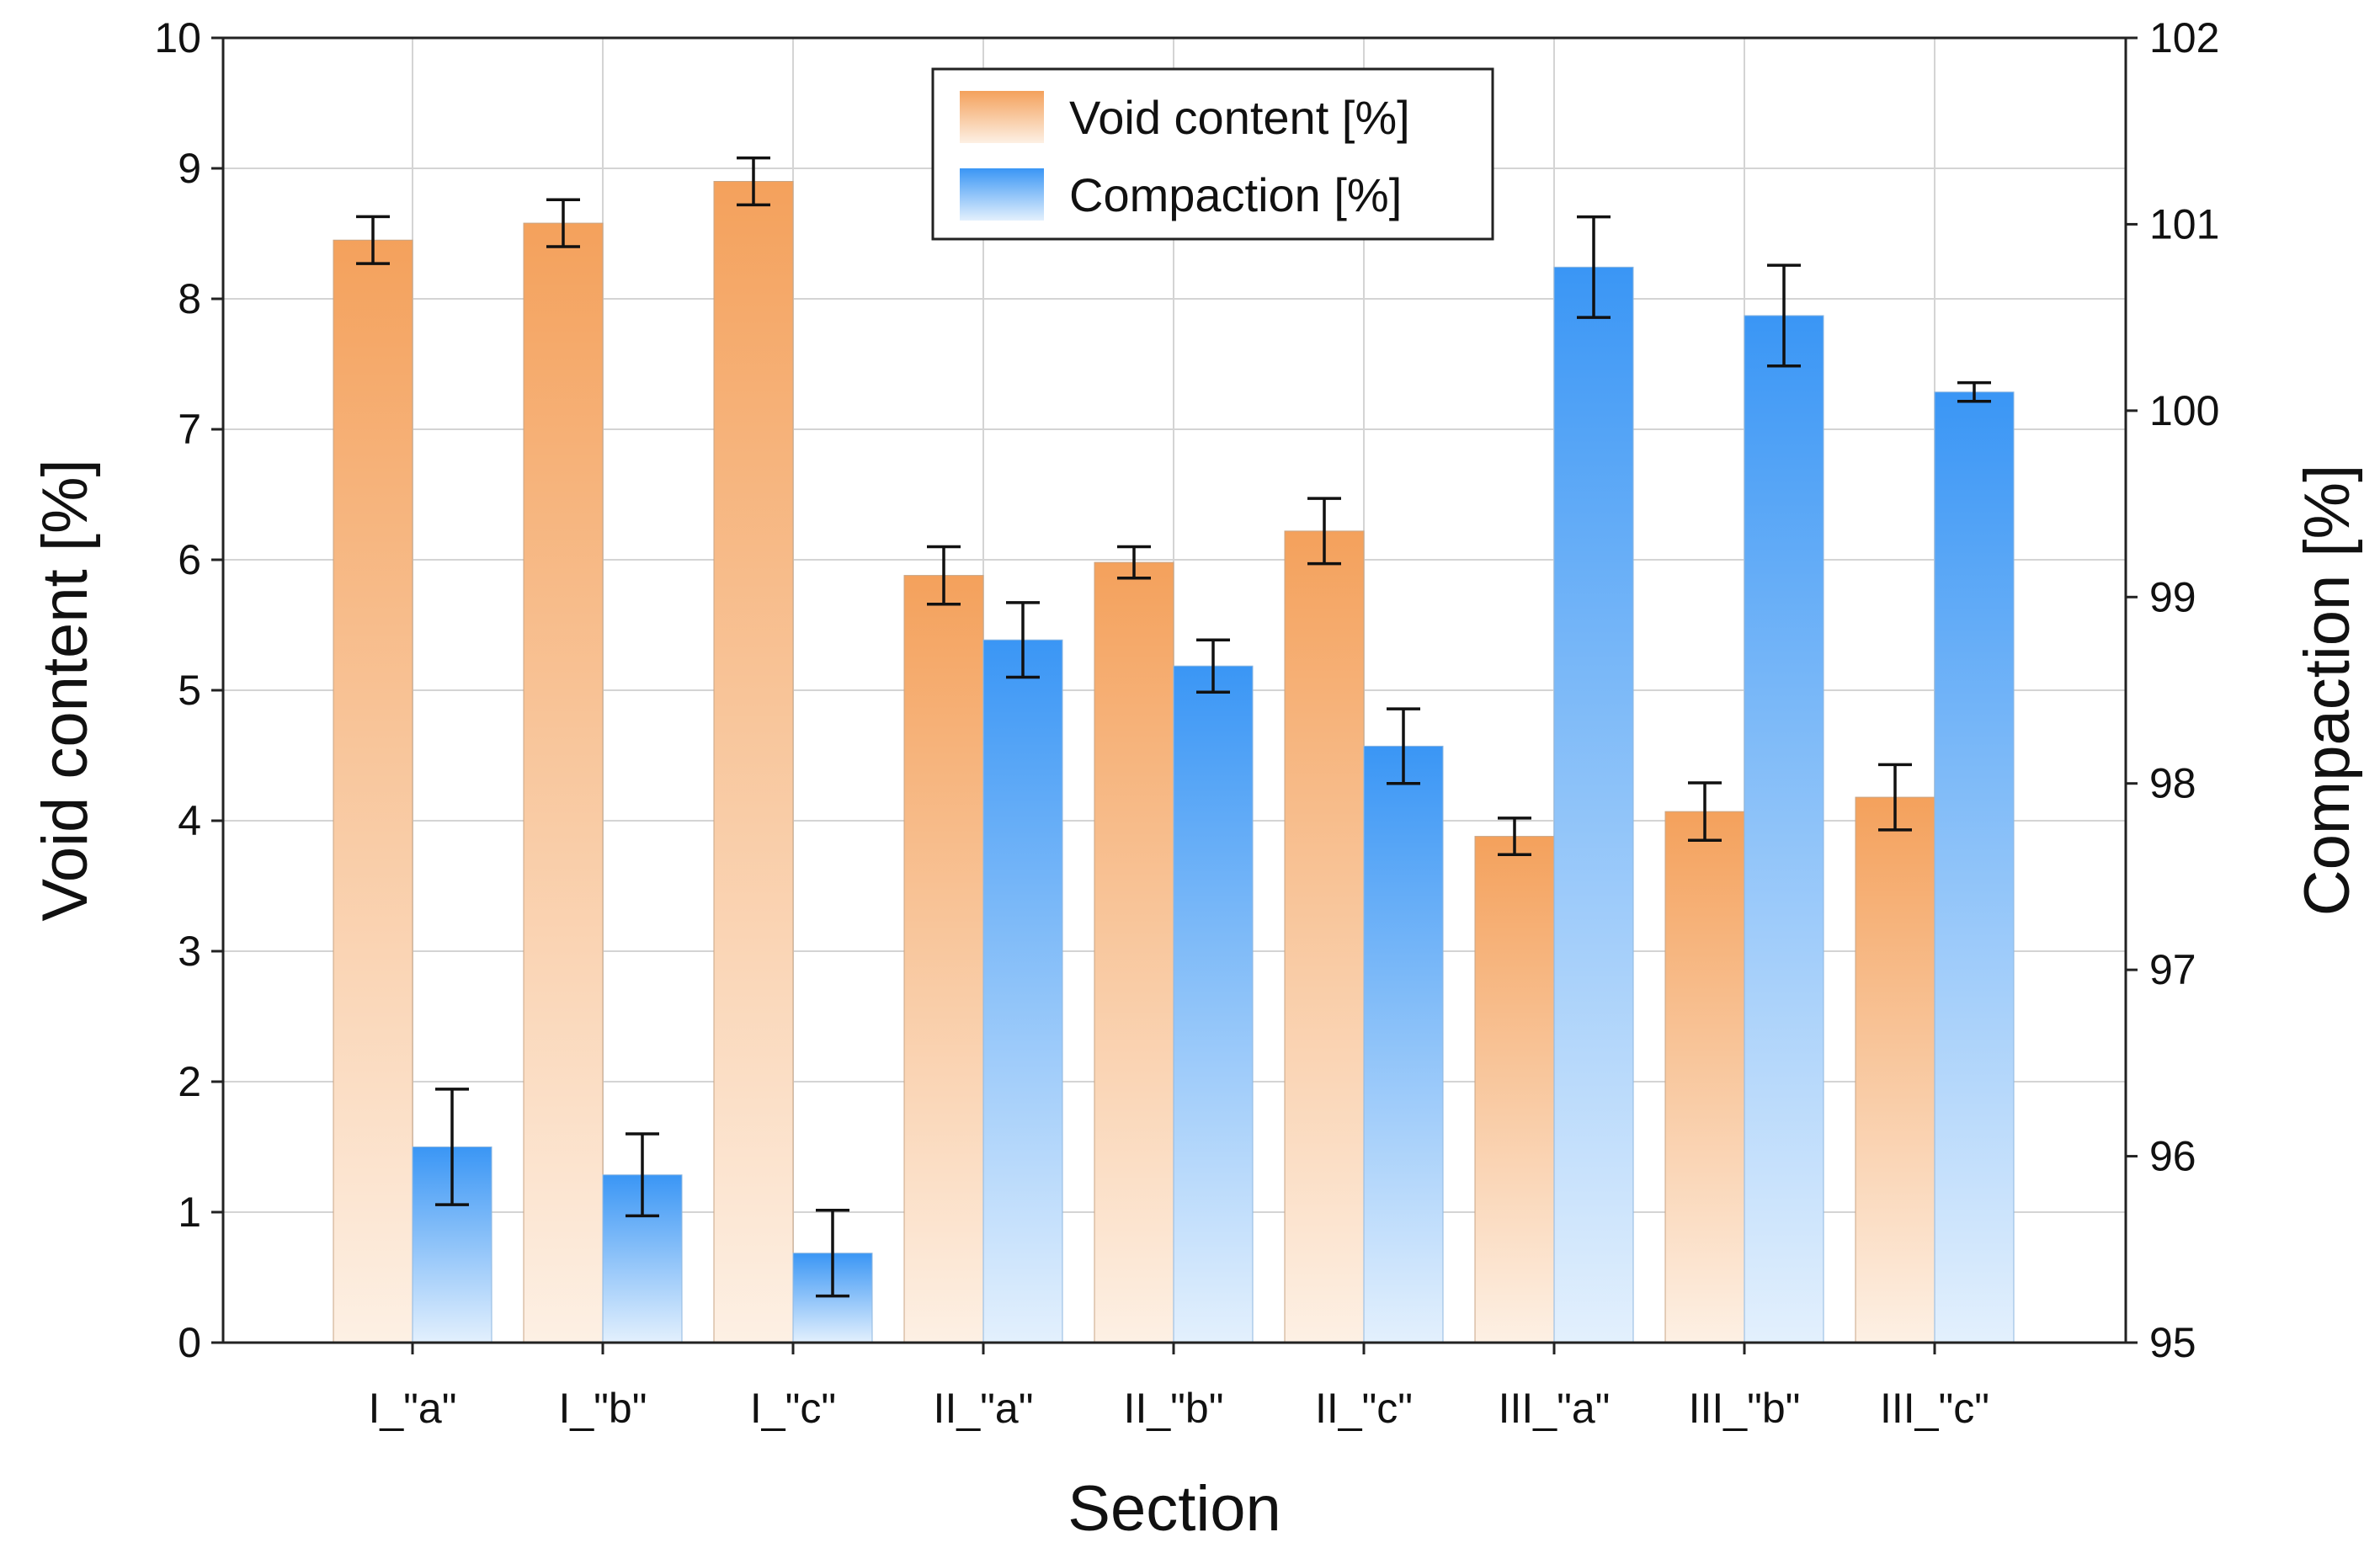 Image resolution: width=2380 pixels, height=1564 pixels. Describe the element at coordinates (1239, 117) in the screenshot. I see `legend-label-void: Void content [%]` at that location.